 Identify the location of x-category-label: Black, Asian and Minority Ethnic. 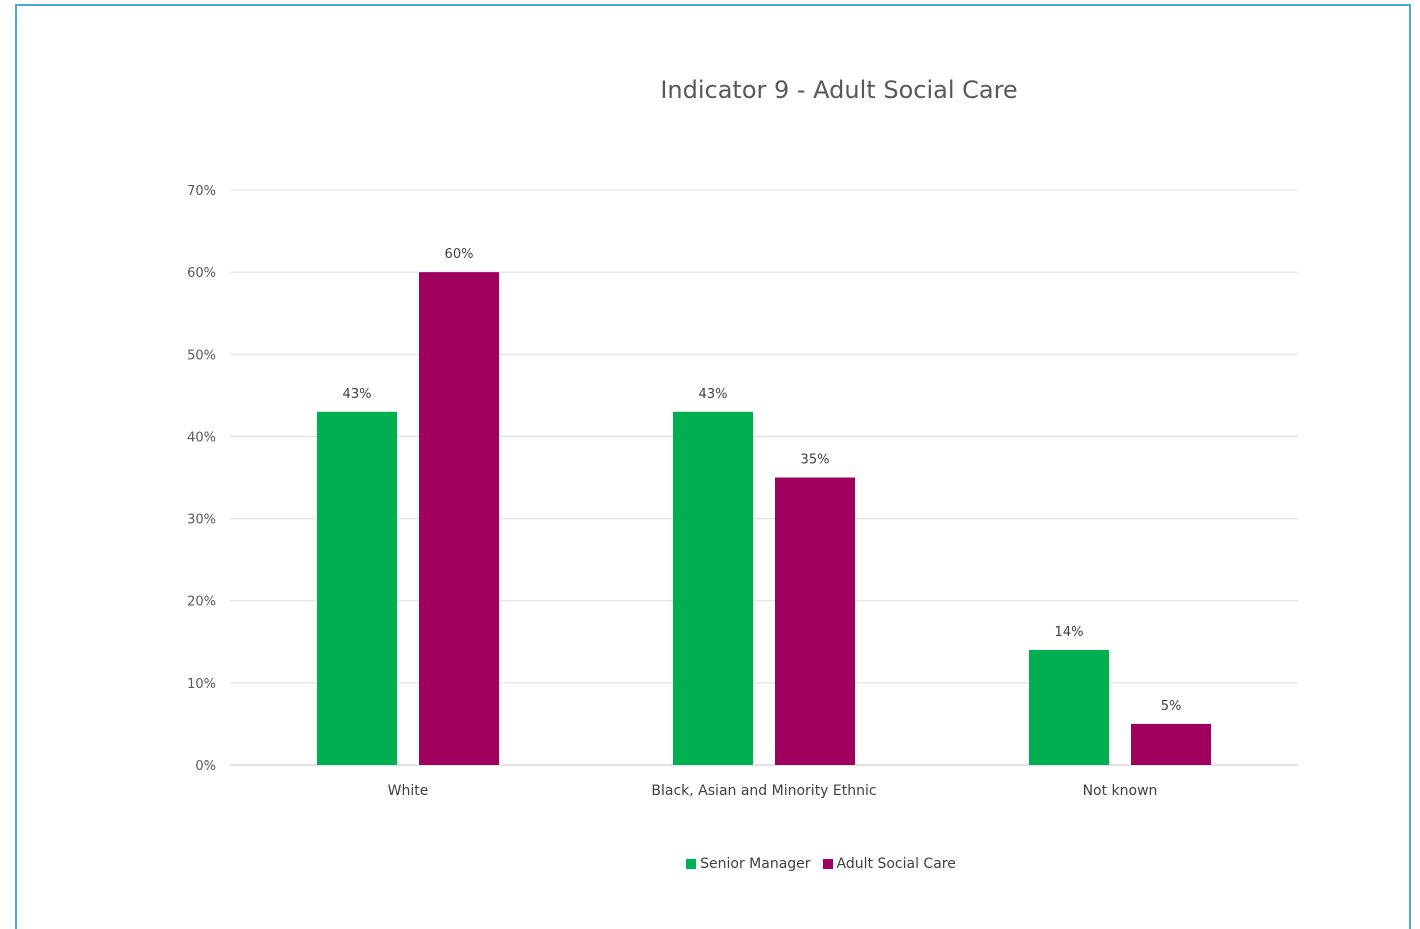
(763, 791).